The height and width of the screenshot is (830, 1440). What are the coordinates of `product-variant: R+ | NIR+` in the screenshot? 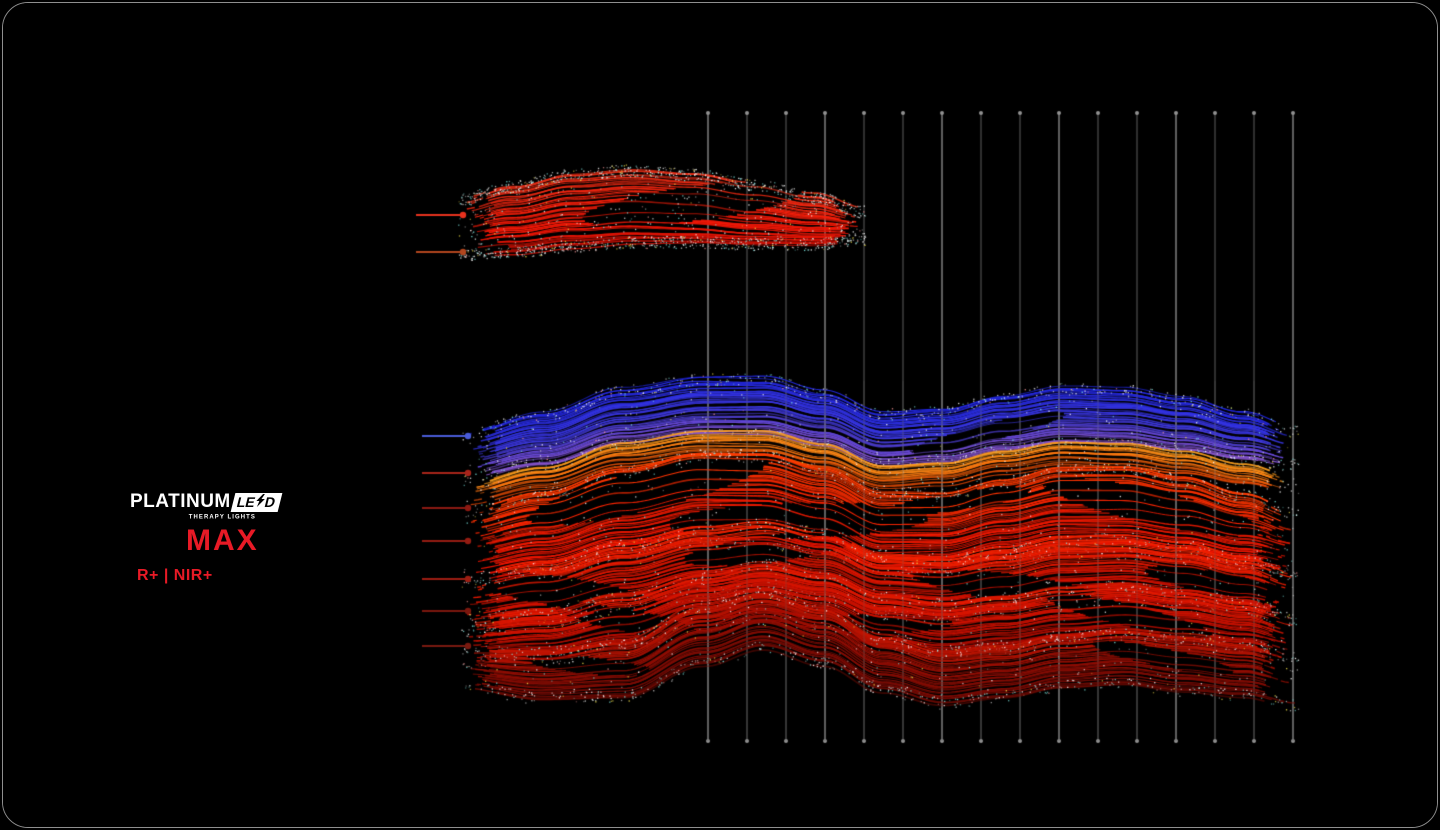 It's located at (175, 575).